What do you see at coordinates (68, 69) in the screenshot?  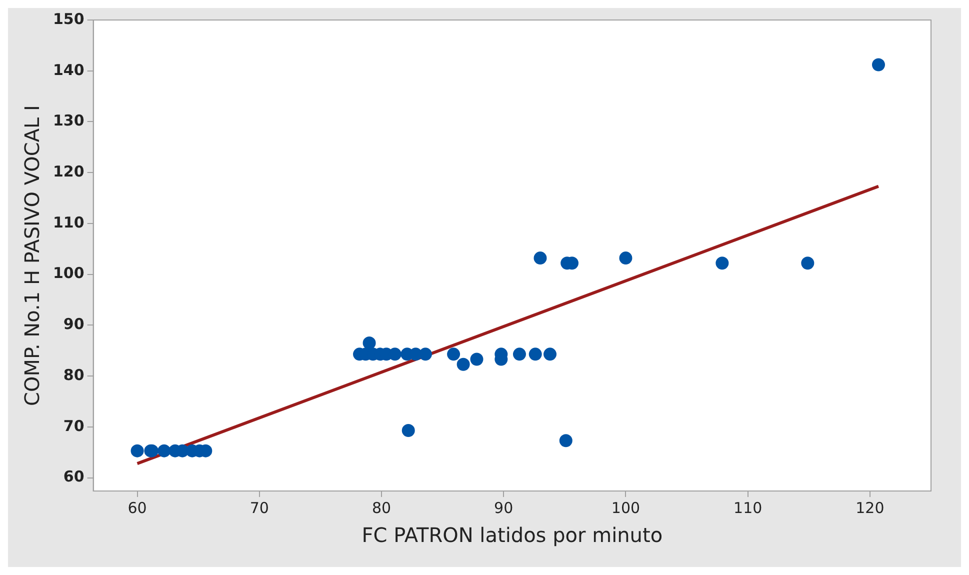 I see `y-tick-label: 140` at bounding box center [68, 69].